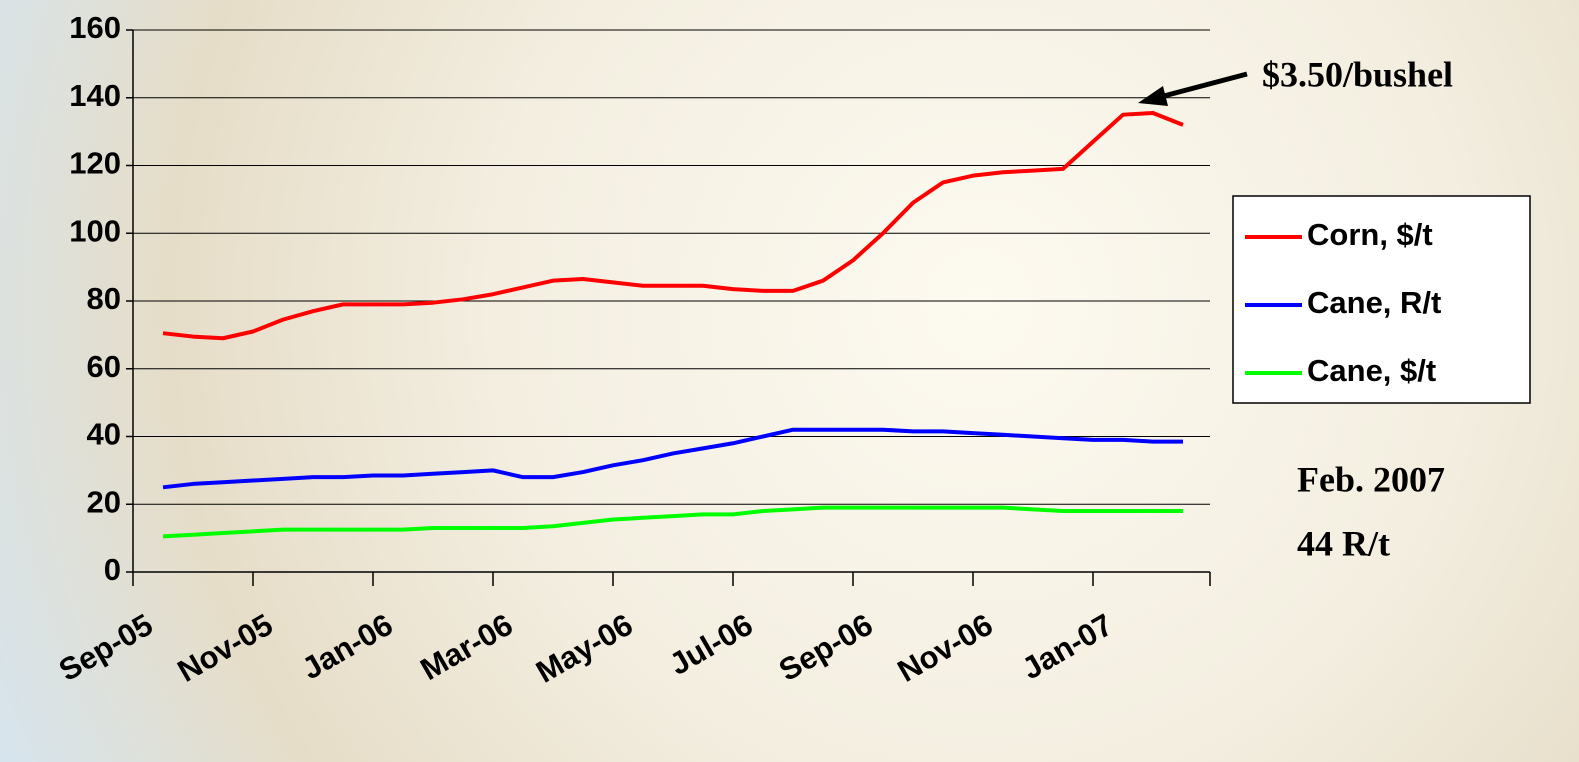 The image size is (1579, 762). I want to click on x-tick-label: Nov-06, so click(945, 648).